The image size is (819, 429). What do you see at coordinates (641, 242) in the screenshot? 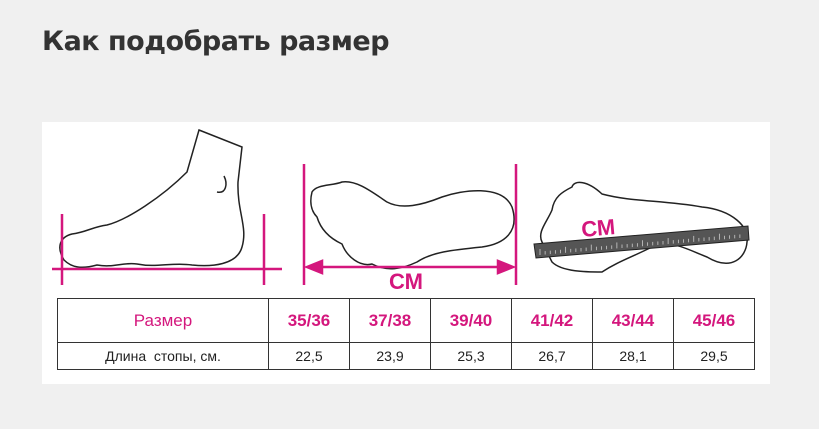
I see `ruler-icon` at bounding box center [641, 242].